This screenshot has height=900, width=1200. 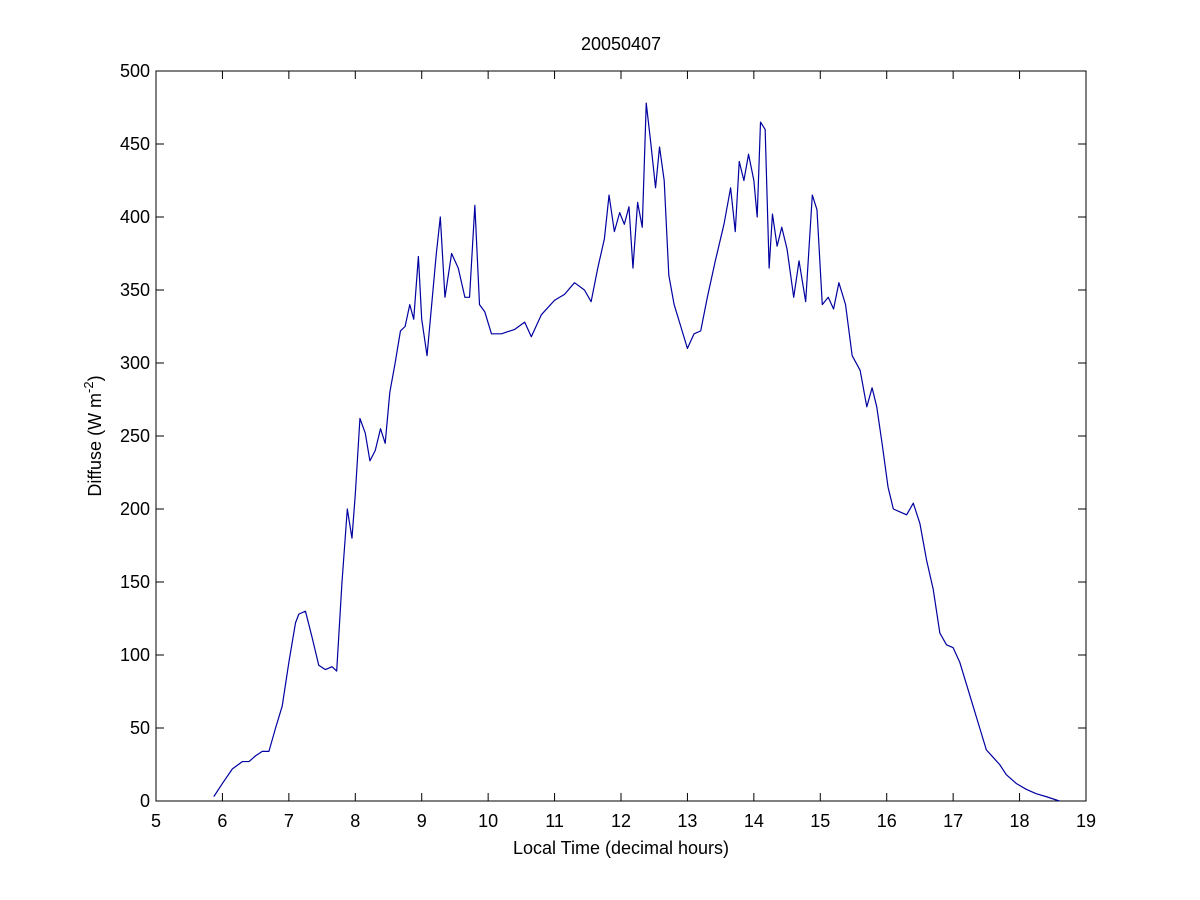 What do you see at coordinates (422, 821) in the screenshot?
I see `x-tick-label: 9` at bounding box center [422, 821].